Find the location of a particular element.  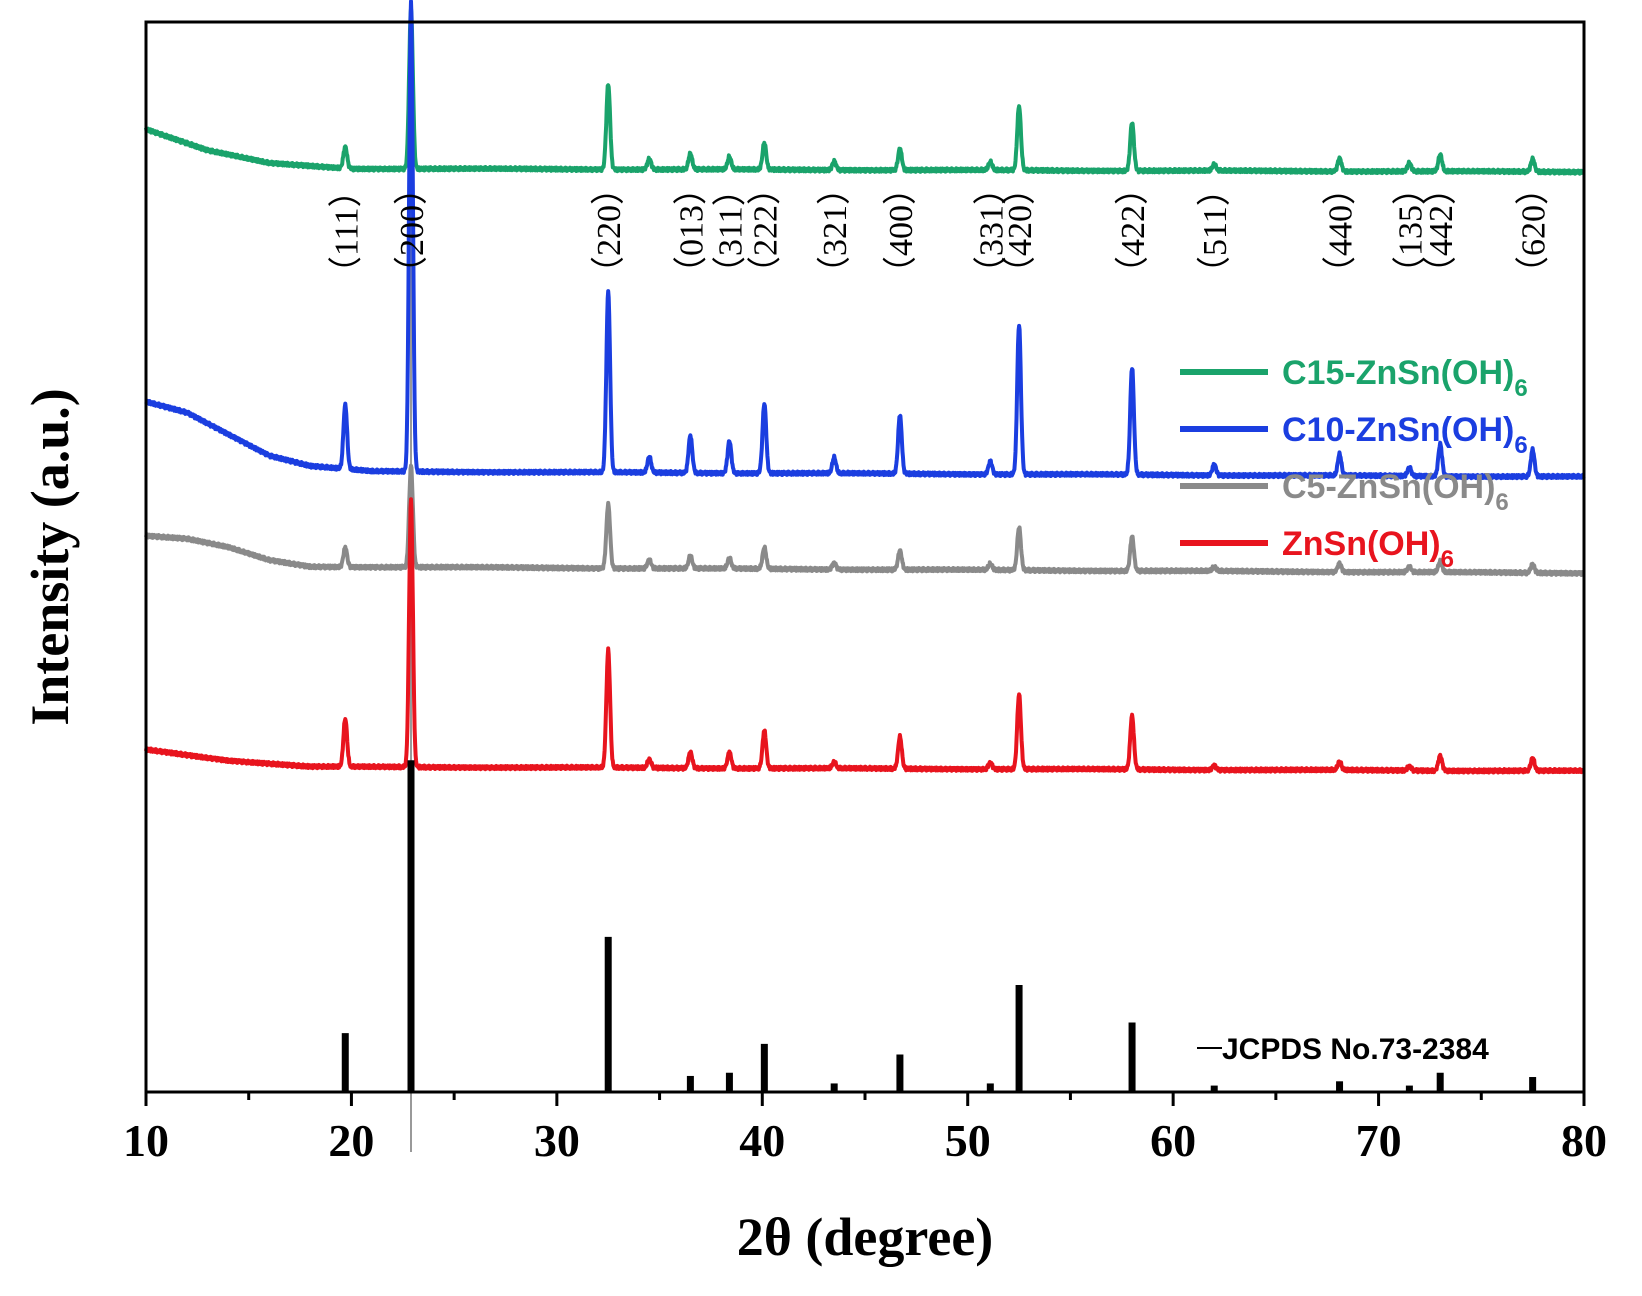

hkl-label: （440） is located at coordinates (1341, 230).